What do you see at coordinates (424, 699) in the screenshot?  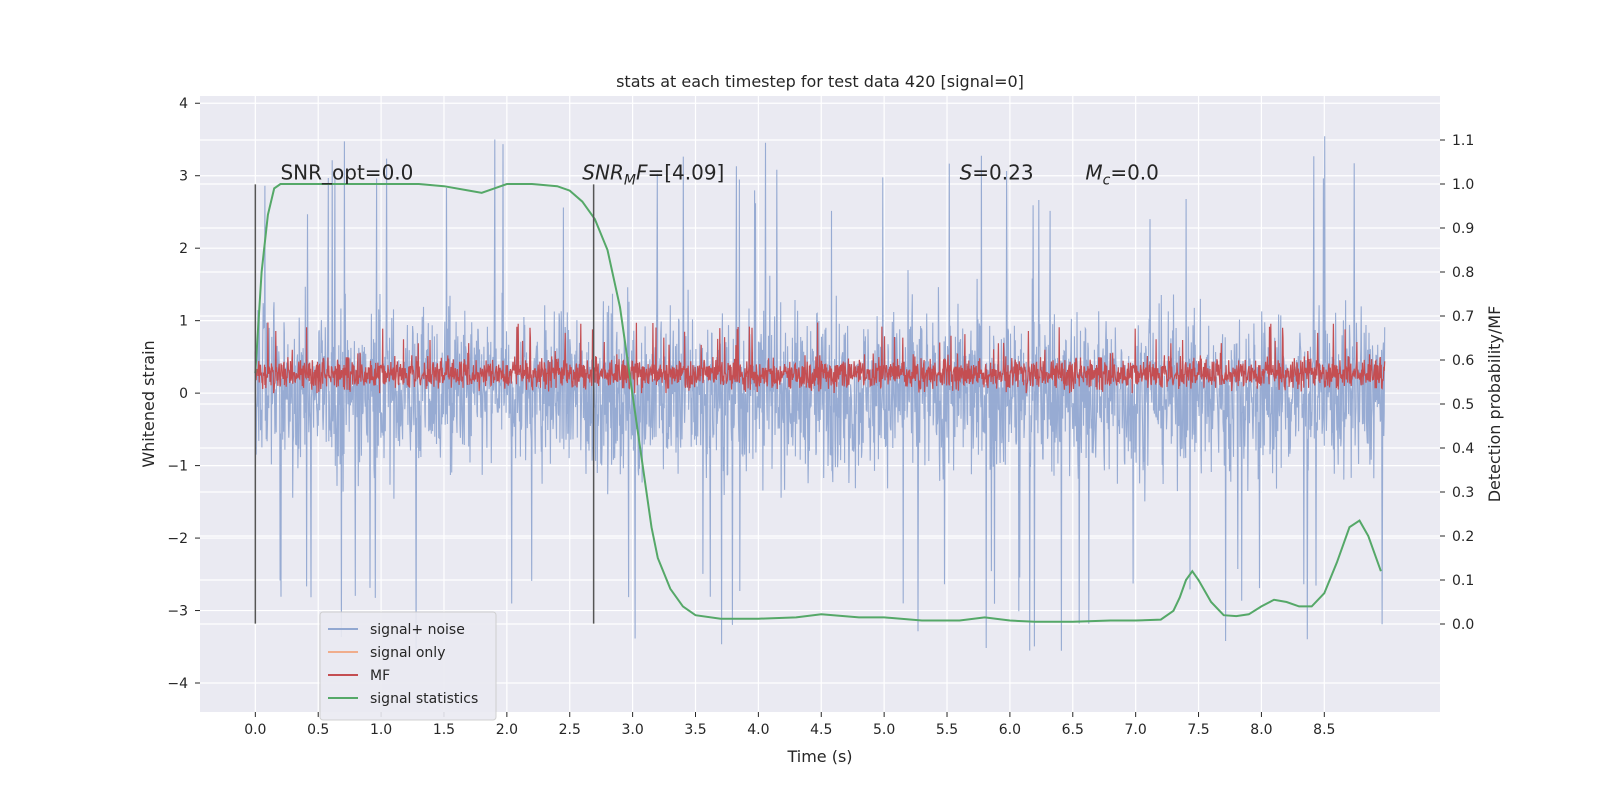 I see `legend-entry: signal statistics` at bounding box center [424, 699].